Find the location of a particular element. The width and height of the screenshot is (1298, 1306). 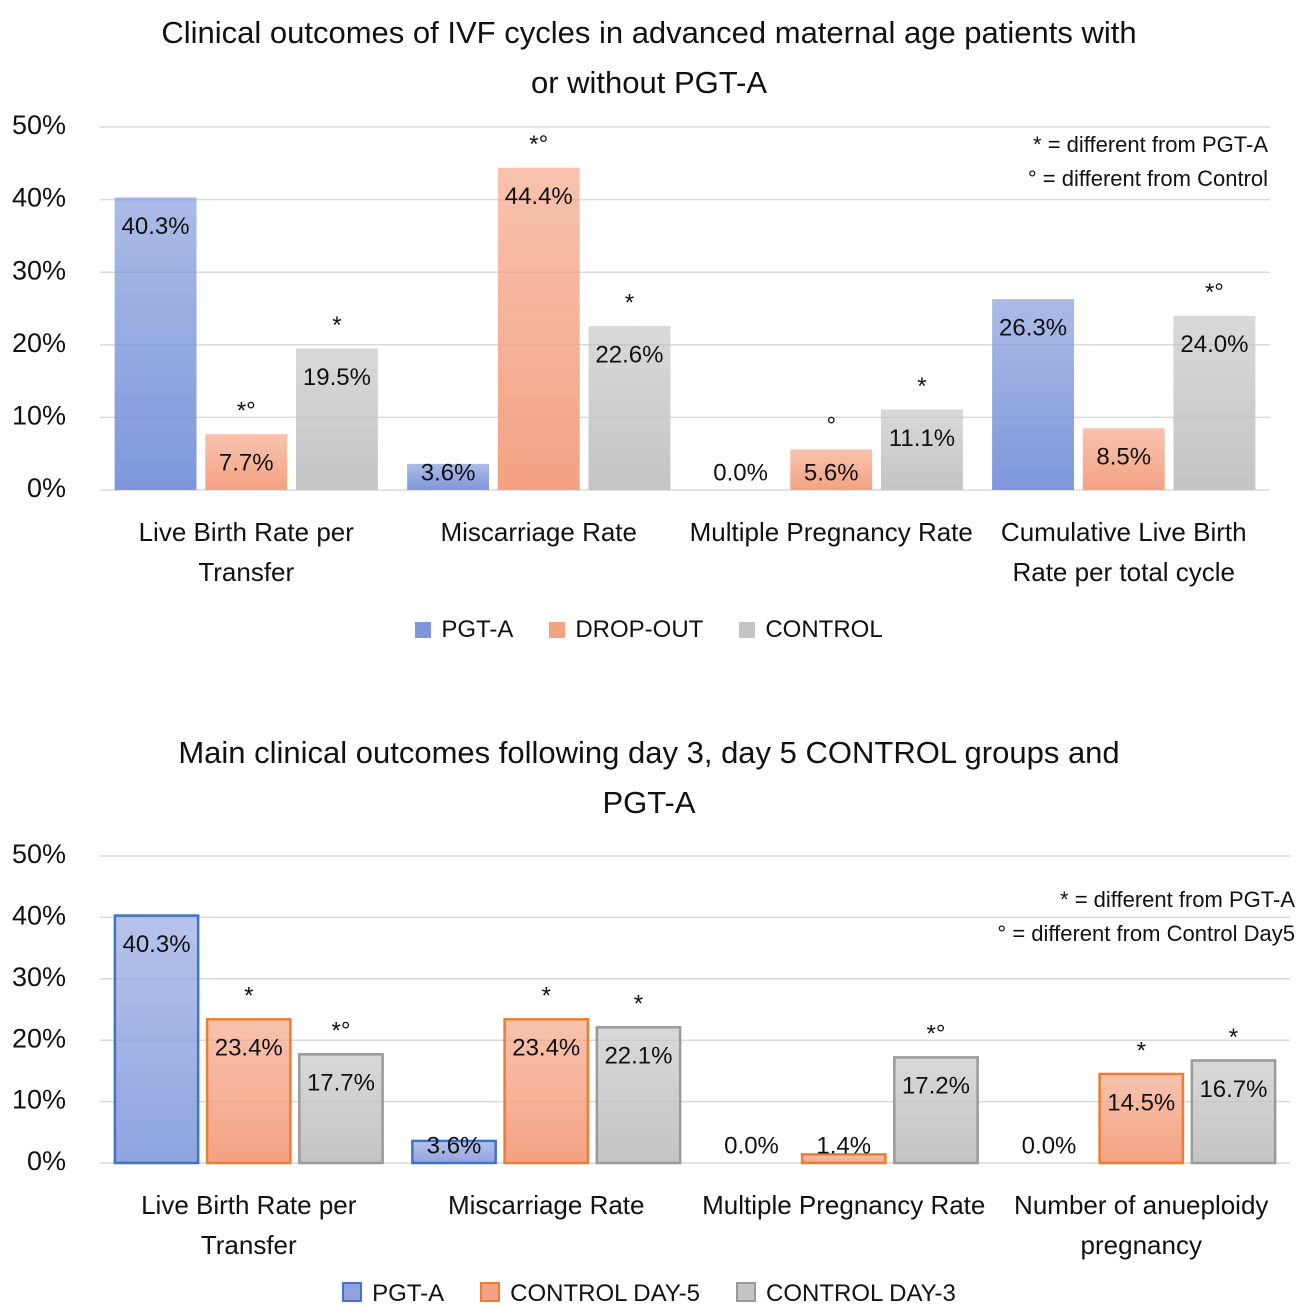

value-label: 26.3% is located at coordinates (1033, 327).